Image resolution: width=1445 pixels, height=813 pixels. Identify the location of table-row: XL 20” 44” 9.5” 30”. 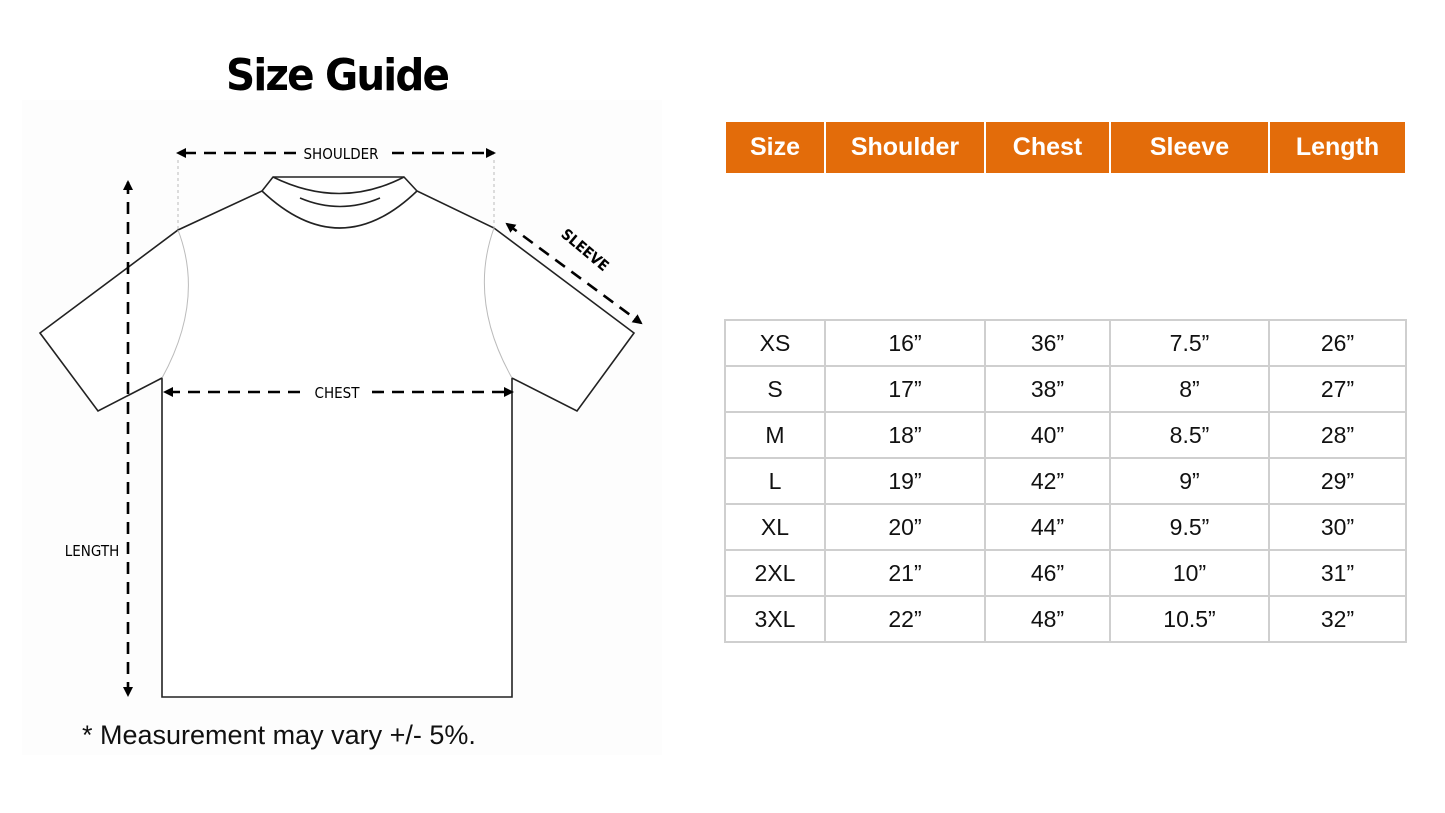
(1065, 527).